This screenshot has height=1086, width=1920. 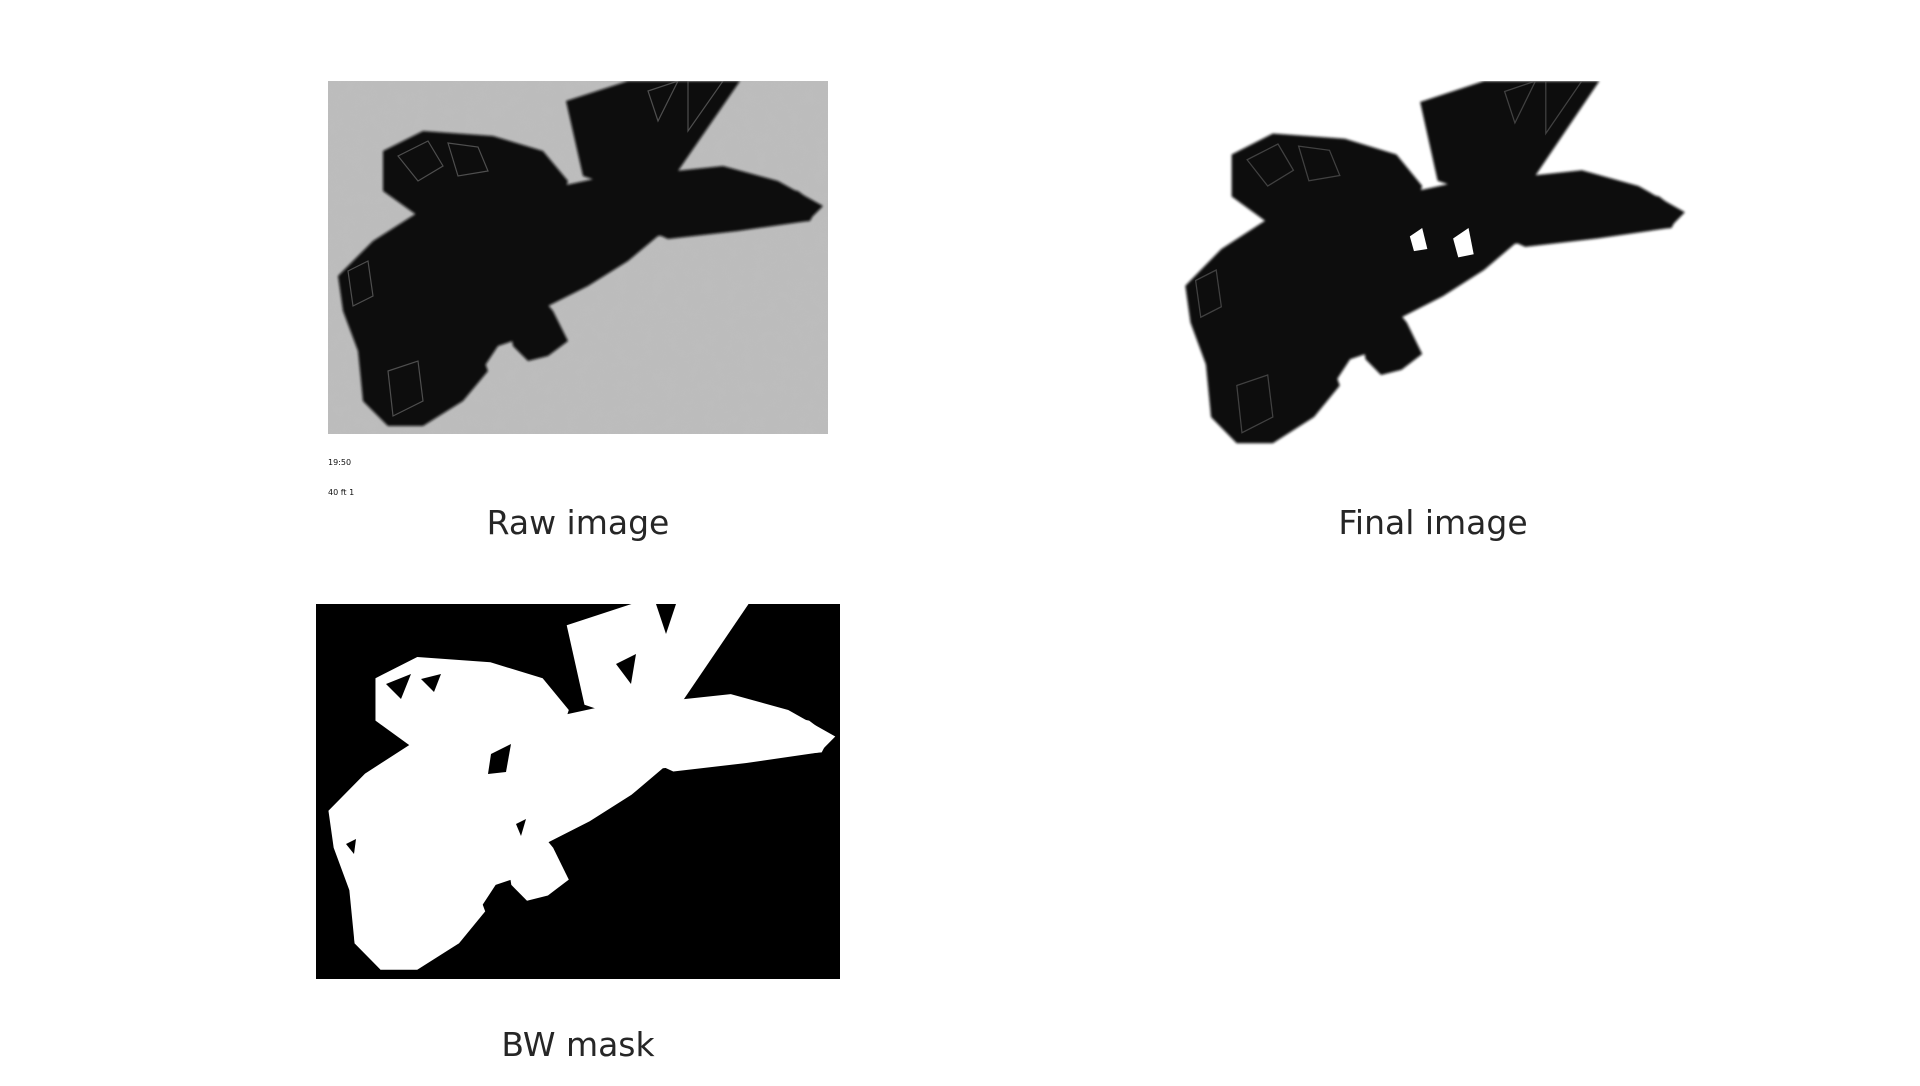 What do you see at coordinates (578, 257) in the screenshot?
I see `raw-image` at bounding box center [578, 257].